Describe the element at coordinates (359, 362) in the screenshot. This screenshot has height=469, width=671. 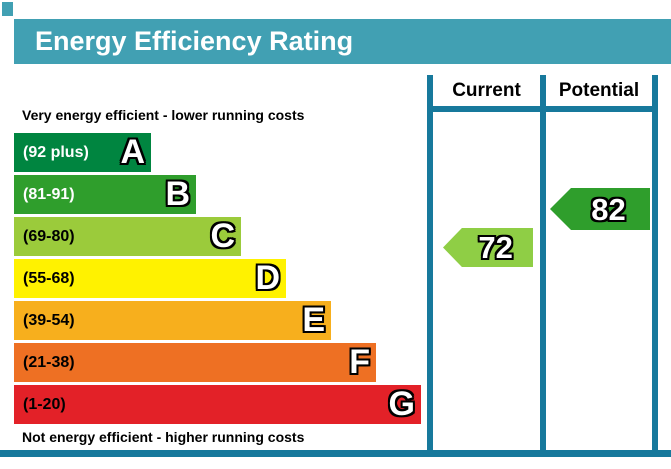
I see `band-letter: F` at that location.